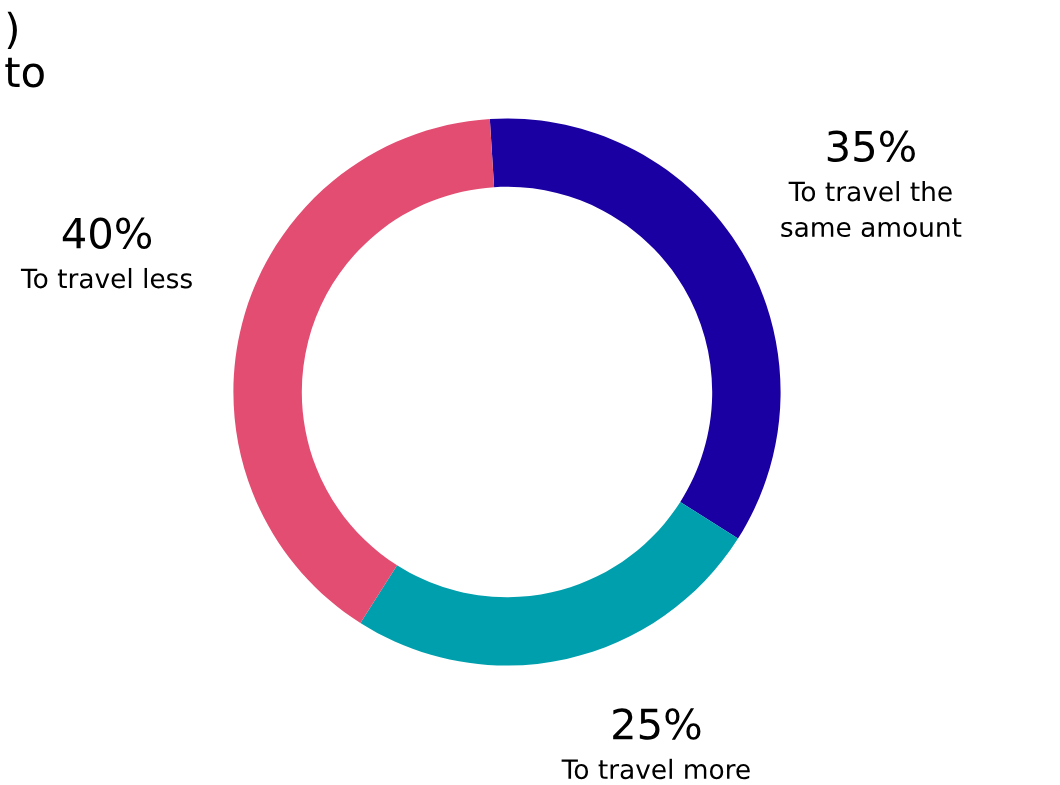 This screenshot has height=785, width=1060. Describe the element at coordinates (871, 209) in the screenshot. I see `slice-label: To travel the same amount` at that location.